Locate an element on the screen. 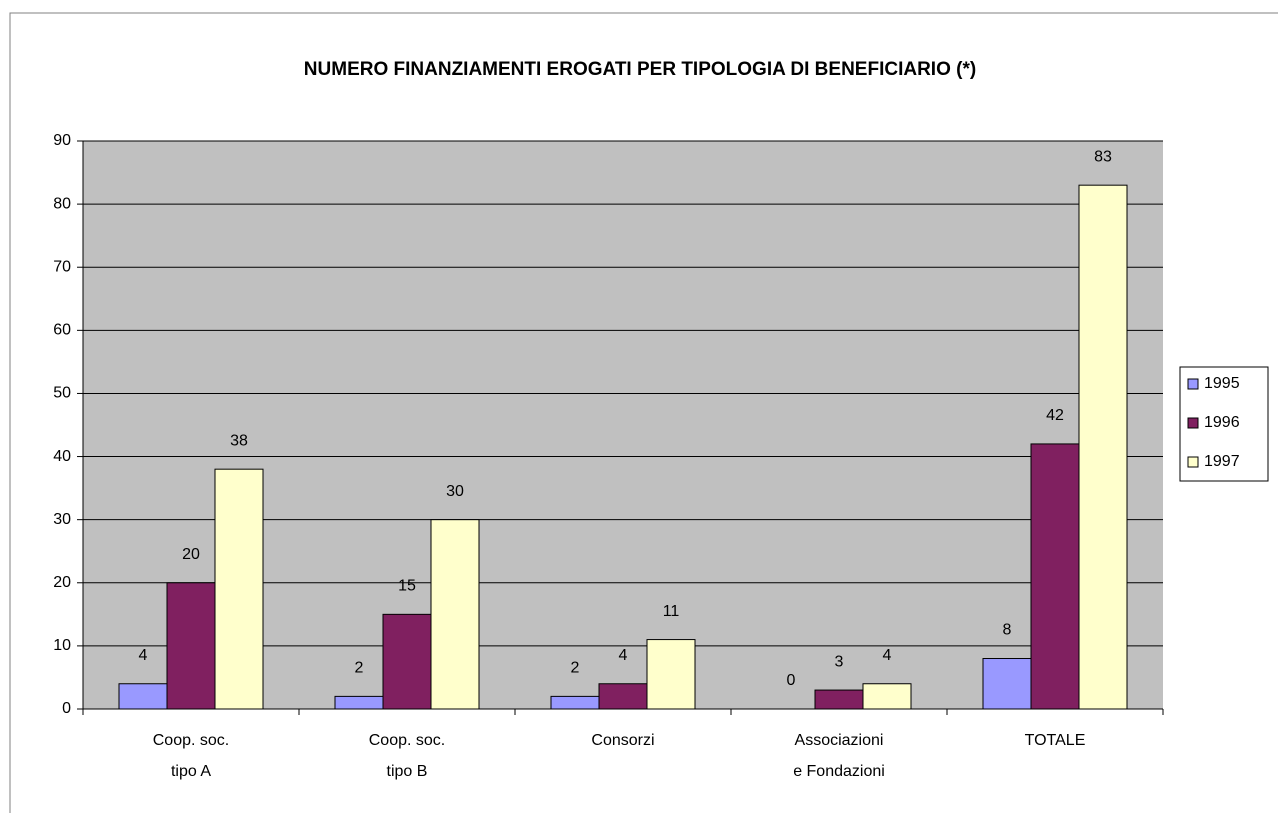 Image resolution: width=1278 pixels, height=813 pixels. data-label: 15 is located at coordinates (407, 586).